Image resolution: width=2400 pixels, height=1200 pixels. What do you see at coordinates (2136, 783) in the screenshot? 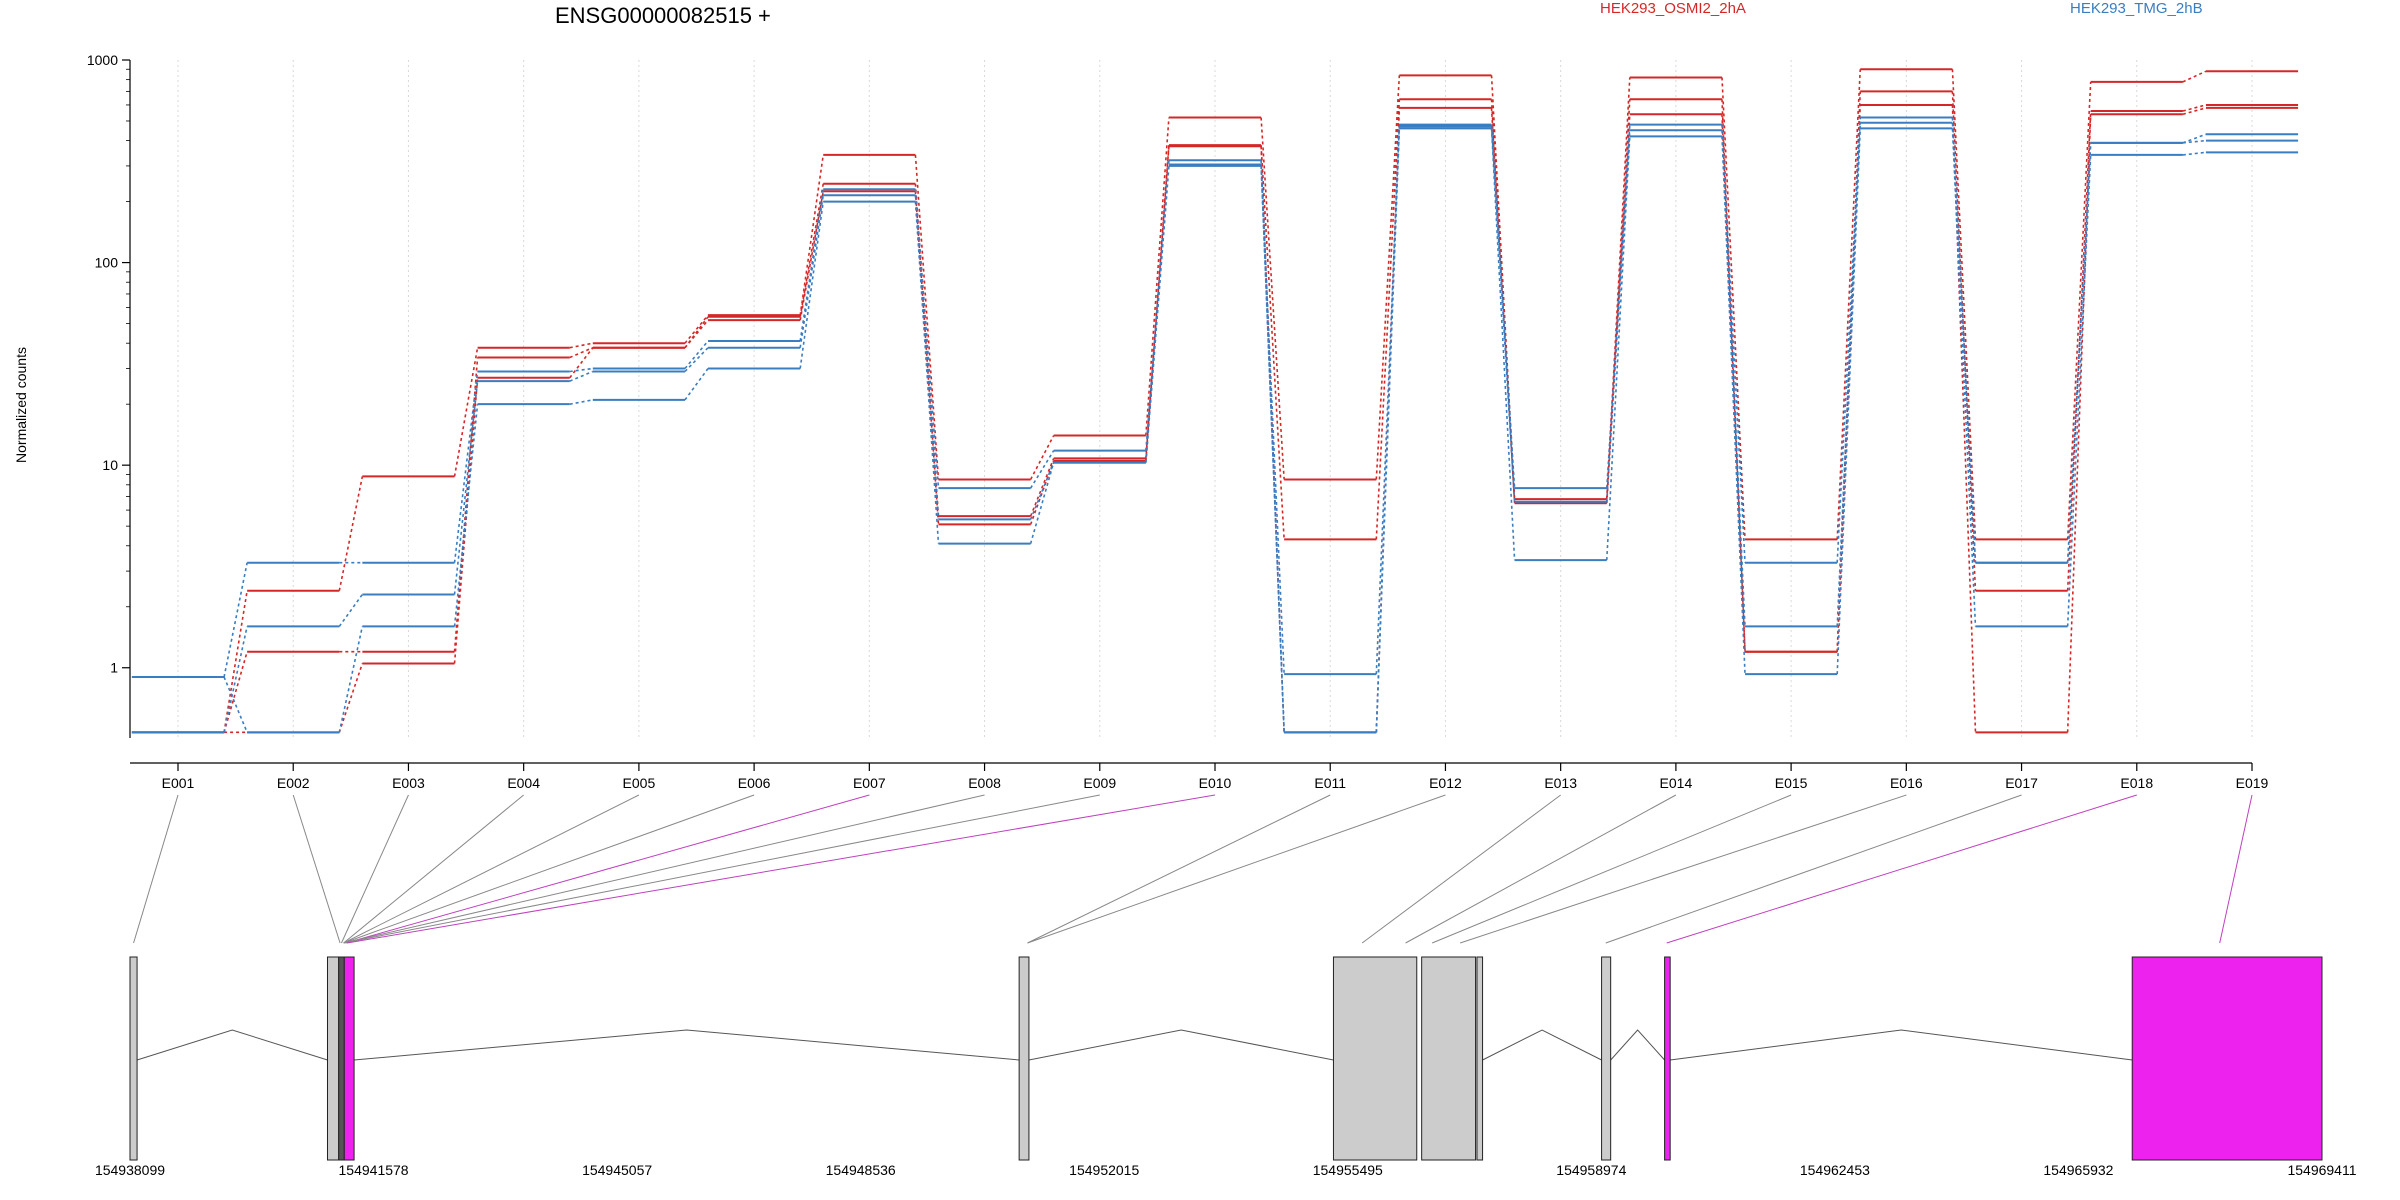
I see `x-tick-label-e018: E018` at bounding box center [2136, 783].